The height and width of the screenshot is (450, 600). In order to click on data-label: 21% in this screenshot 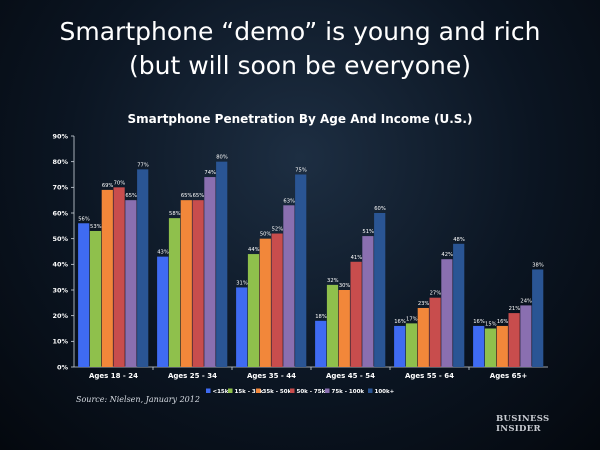, I will do `click(515, 309)`.